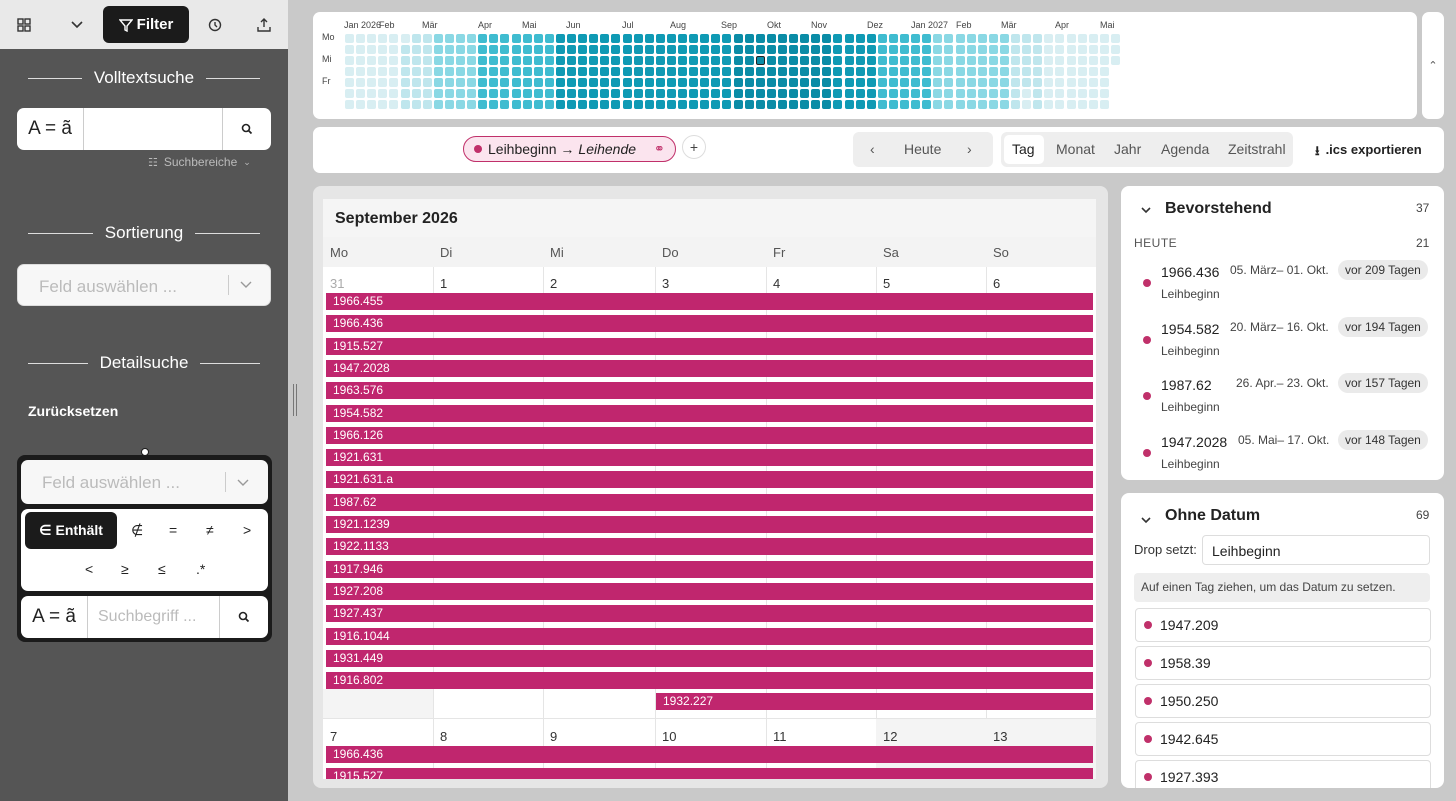 The image size is (1456, 801). I want to click on tab-zeitstrahl: Zeitstrahl, so click(1257, 149).